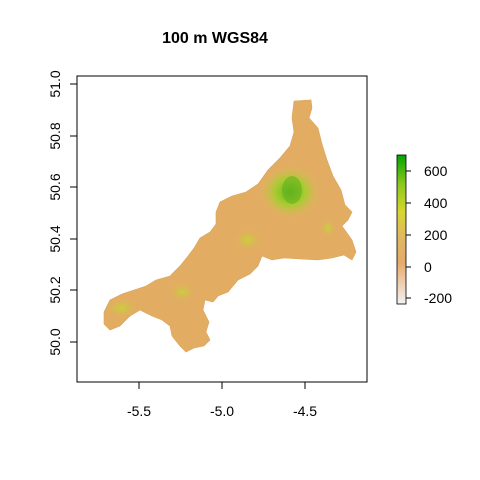 The height and width of the screenshot is (480, 480). I want to click on legend-tick-label: 200, so click(436, 235).